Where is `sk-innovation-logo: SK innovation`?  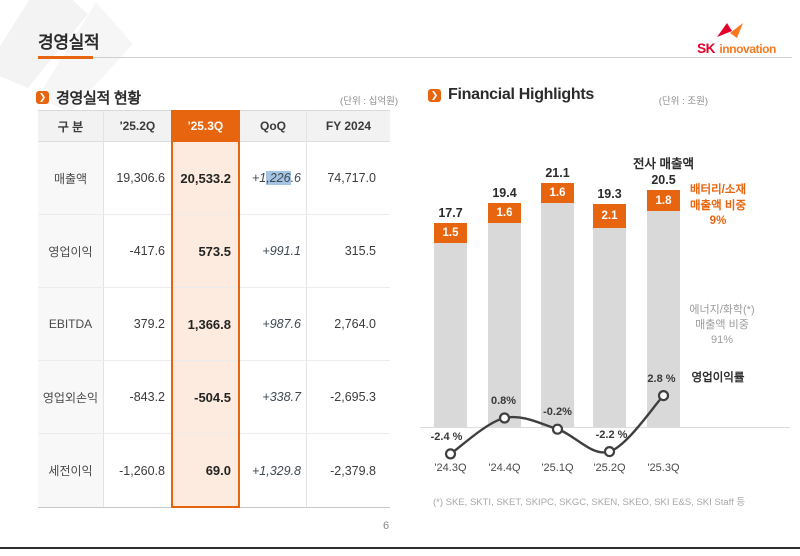
sk-innovation-logo: SK innovation is located at coordinates (733, 39).